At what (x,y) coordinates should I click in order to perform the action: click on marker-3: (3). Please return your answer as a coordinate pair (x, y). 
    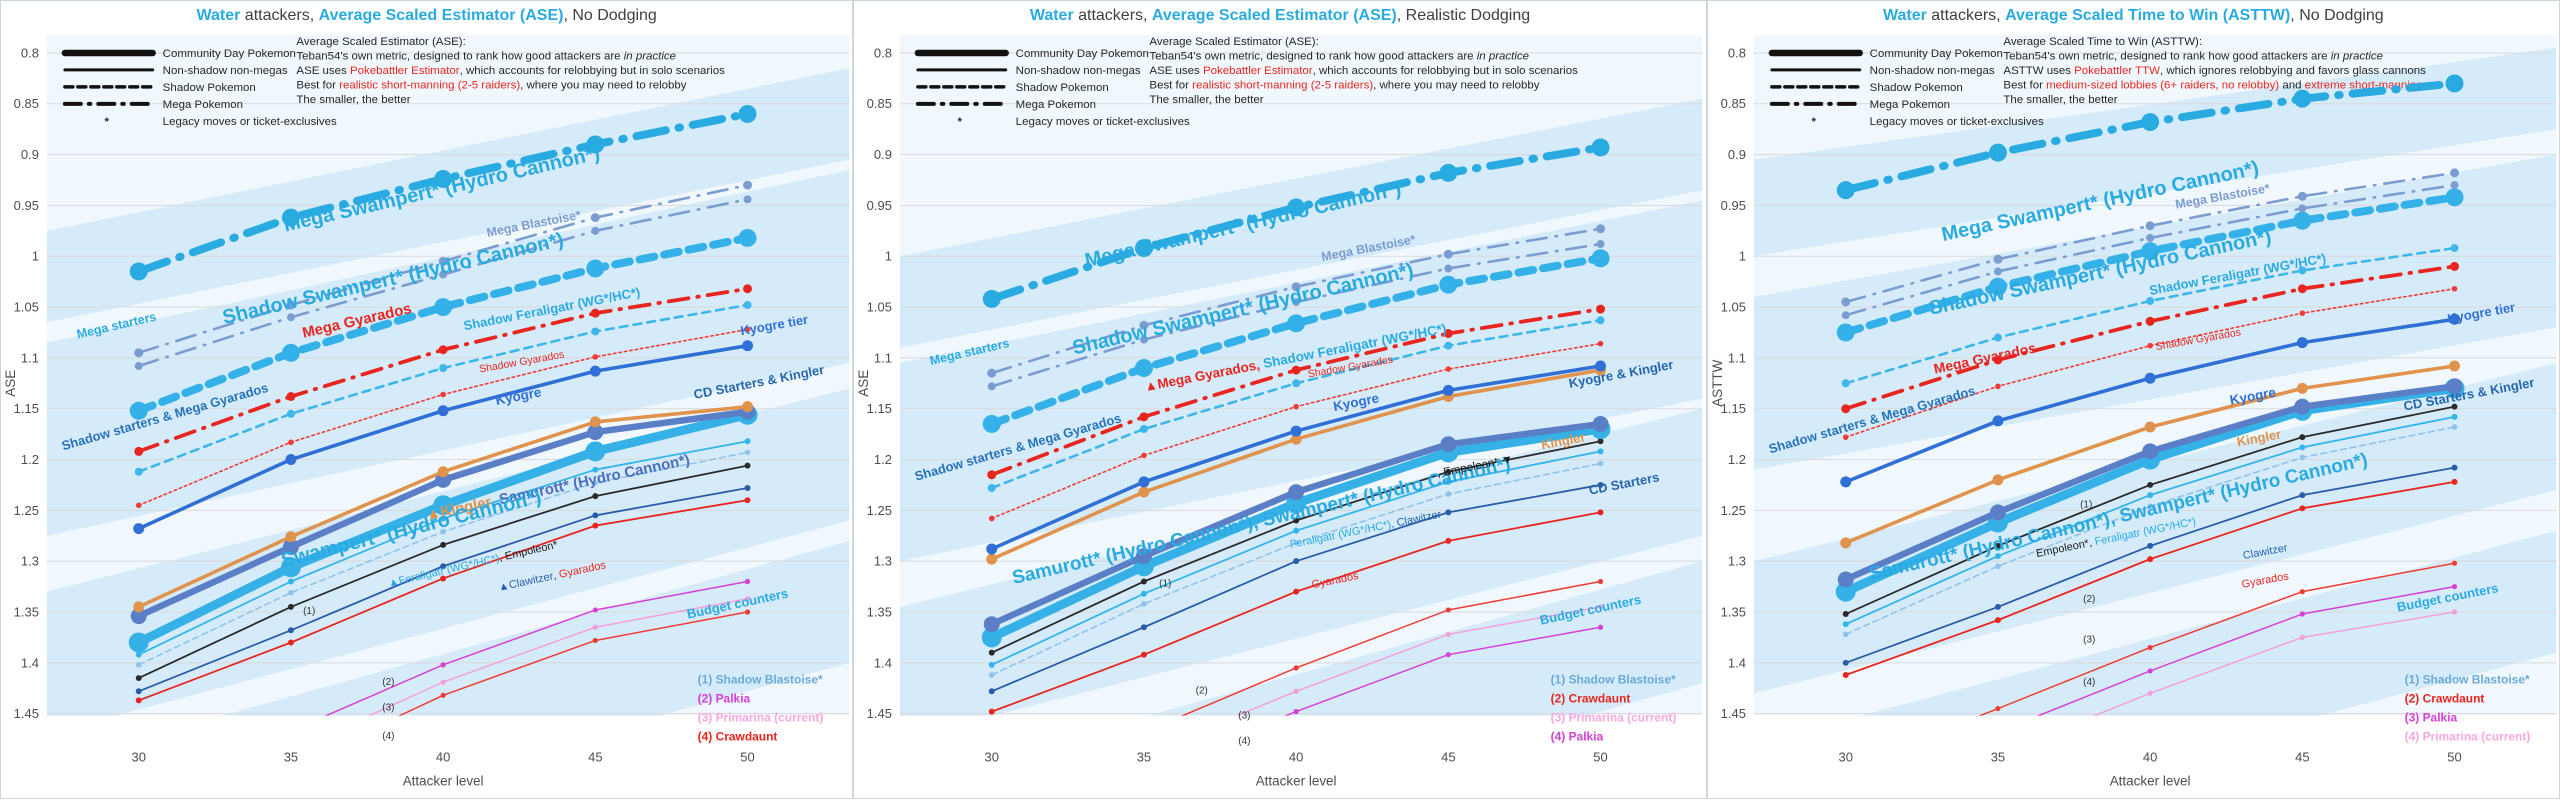
    Looking at the image, I should click on (388, 708).